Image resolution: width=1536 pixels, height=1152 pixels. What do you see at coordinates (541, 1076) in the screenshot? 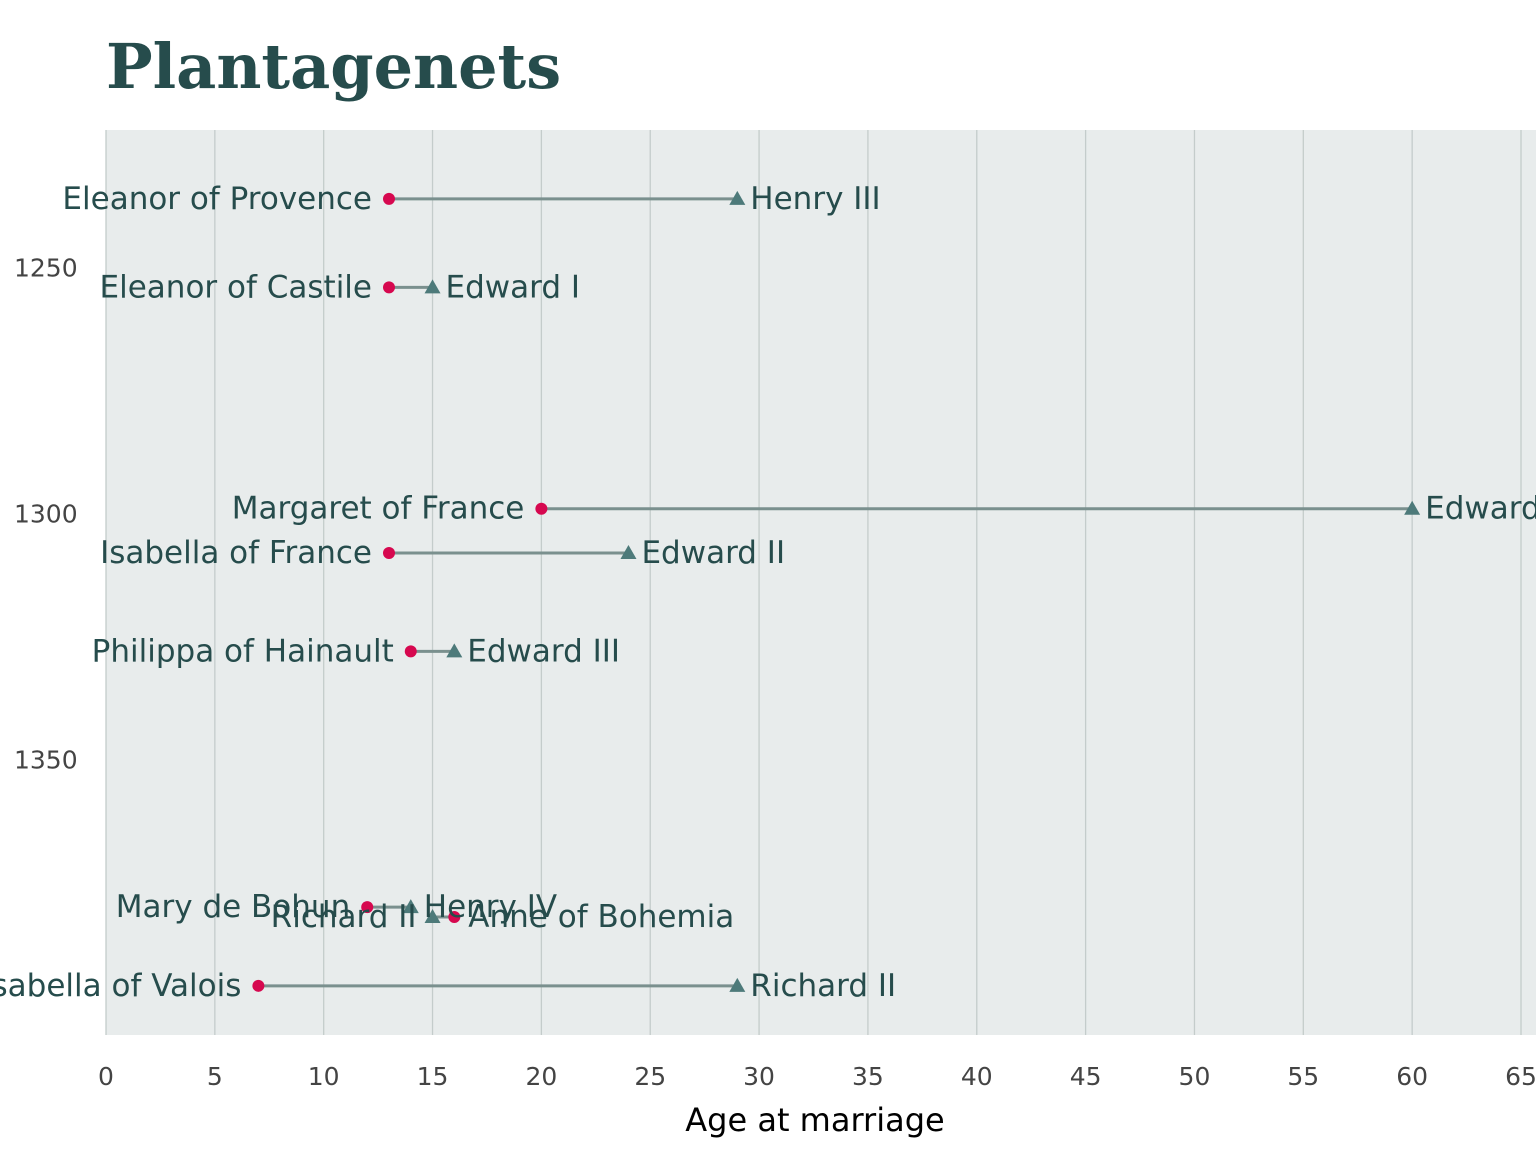
I see `x-tick-label: 20` at bounding box center [541, 1076].